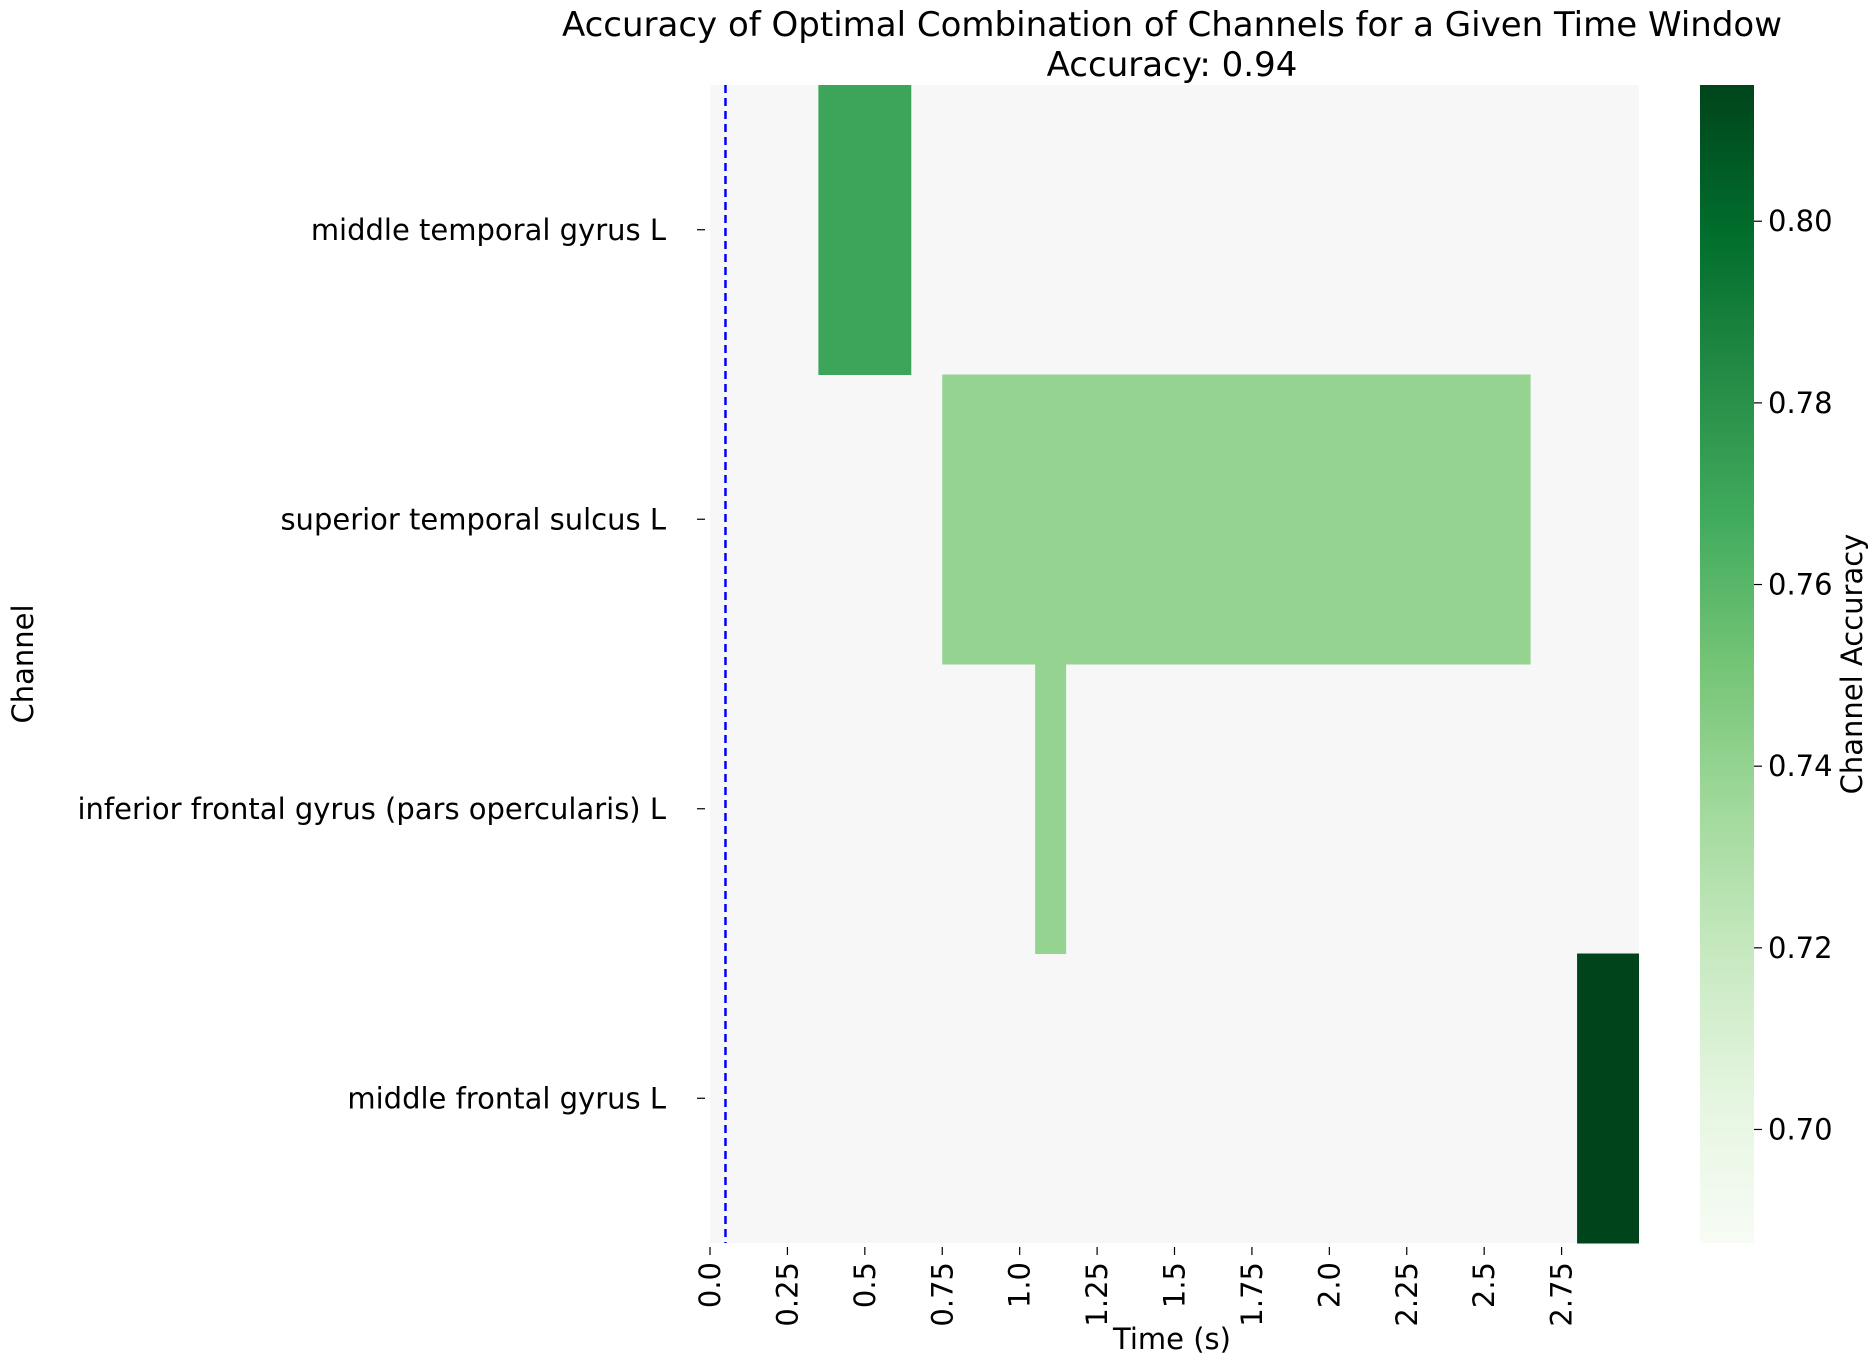 The height and width of the screenshot is (1362, 1872). Describe the element at coordinates (473, 519) in the screenshot. I see `y-tick-label: superior temporal sulcus L` at that location.